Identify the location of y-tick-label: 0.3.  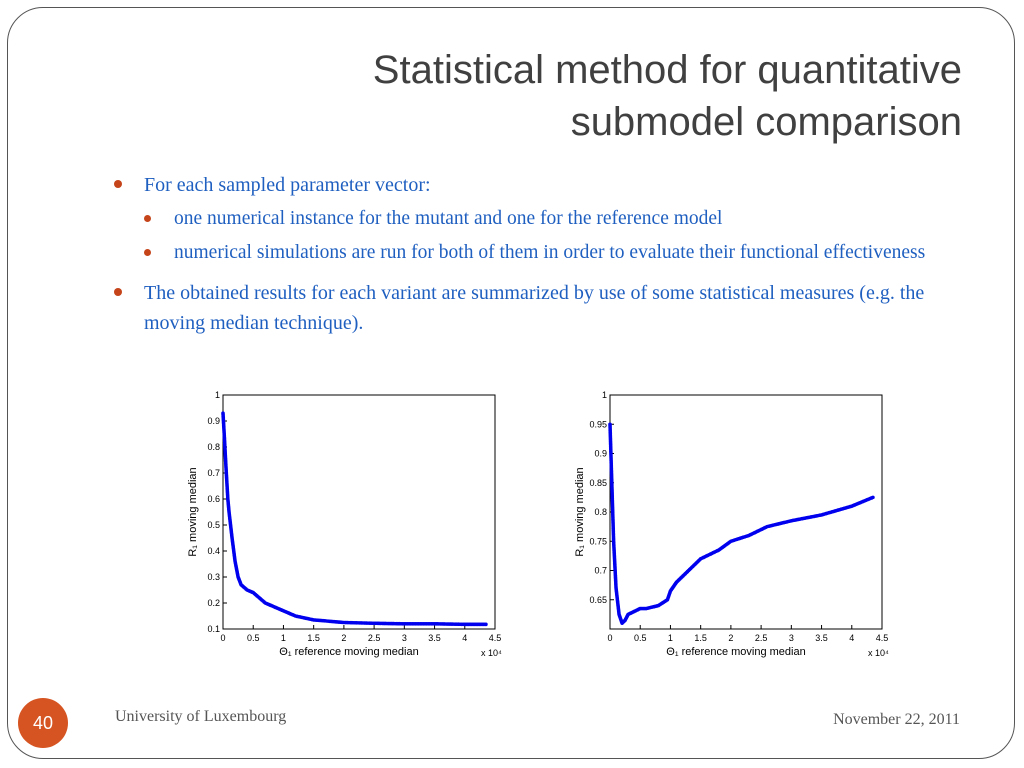
(213, 577).